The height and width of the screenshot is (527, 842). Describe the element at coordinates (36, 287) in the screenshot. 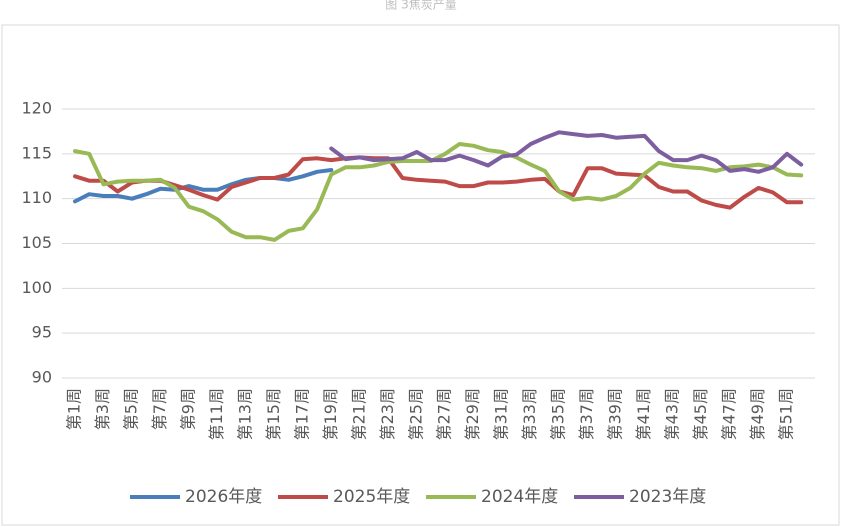

I see `y-tick-label: 100` at that location.